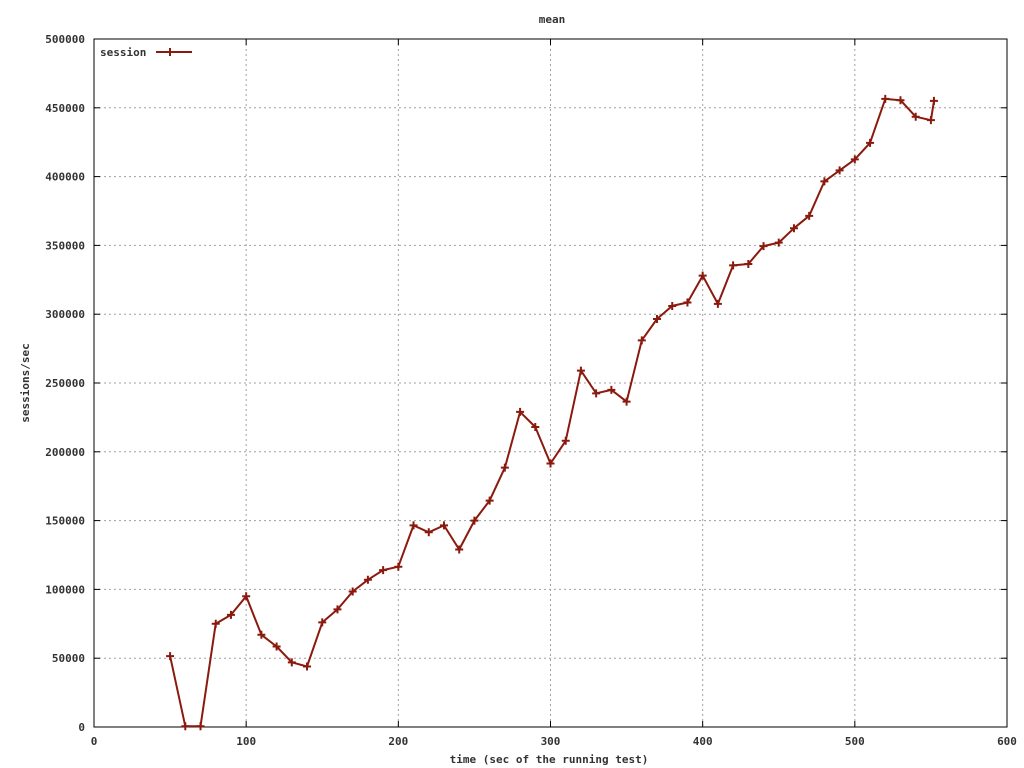 The image size is (1024, 768). Describe the element at coordinates (398, 741) in the screenshot. I see `x-tick-label: 200` at that location.